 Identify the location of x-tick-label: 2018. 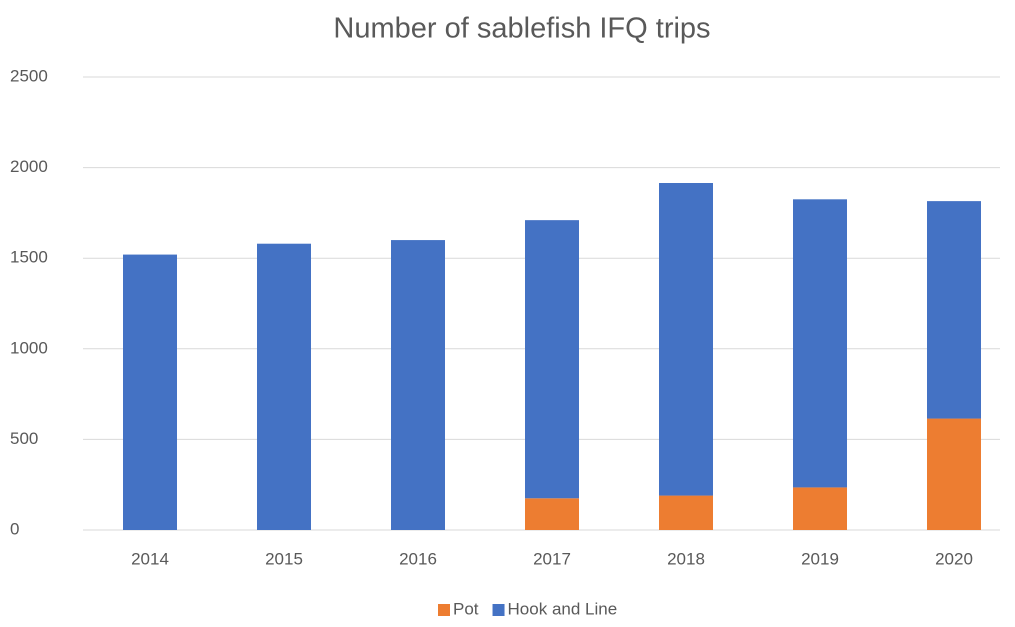
(686, 558).